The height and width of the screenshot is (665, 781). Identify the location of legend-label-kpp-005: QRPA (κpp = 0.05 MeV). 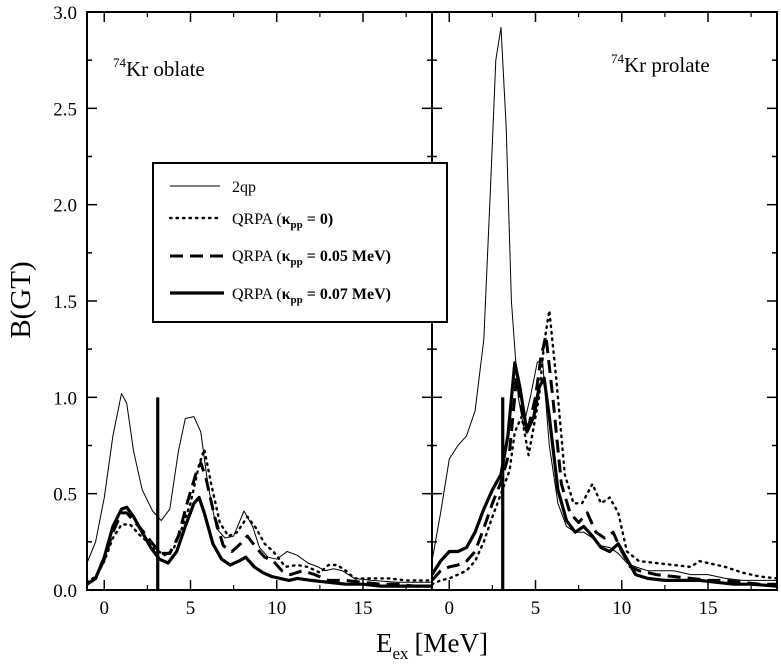
(311, 258).